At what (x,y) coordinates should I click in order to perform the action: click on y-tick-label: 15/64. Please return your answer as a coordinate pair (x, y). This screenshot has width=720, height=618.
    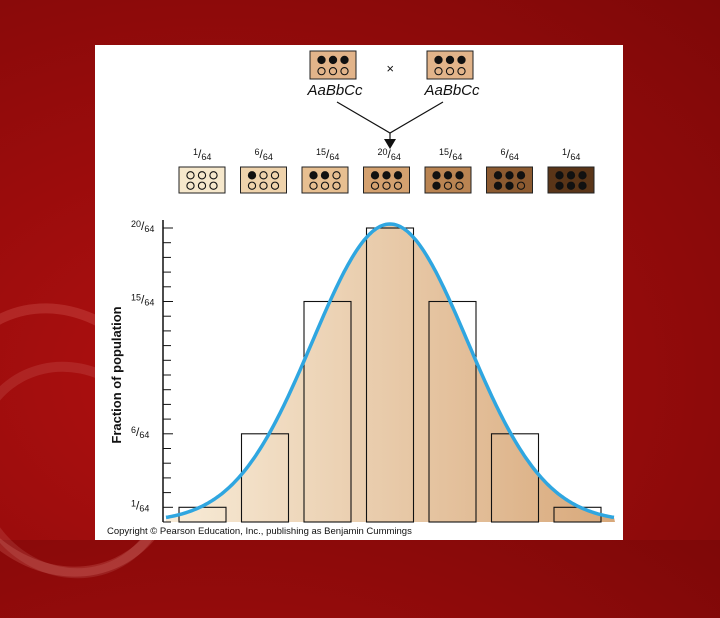
    Looking at the image, I should click on (142, 300).